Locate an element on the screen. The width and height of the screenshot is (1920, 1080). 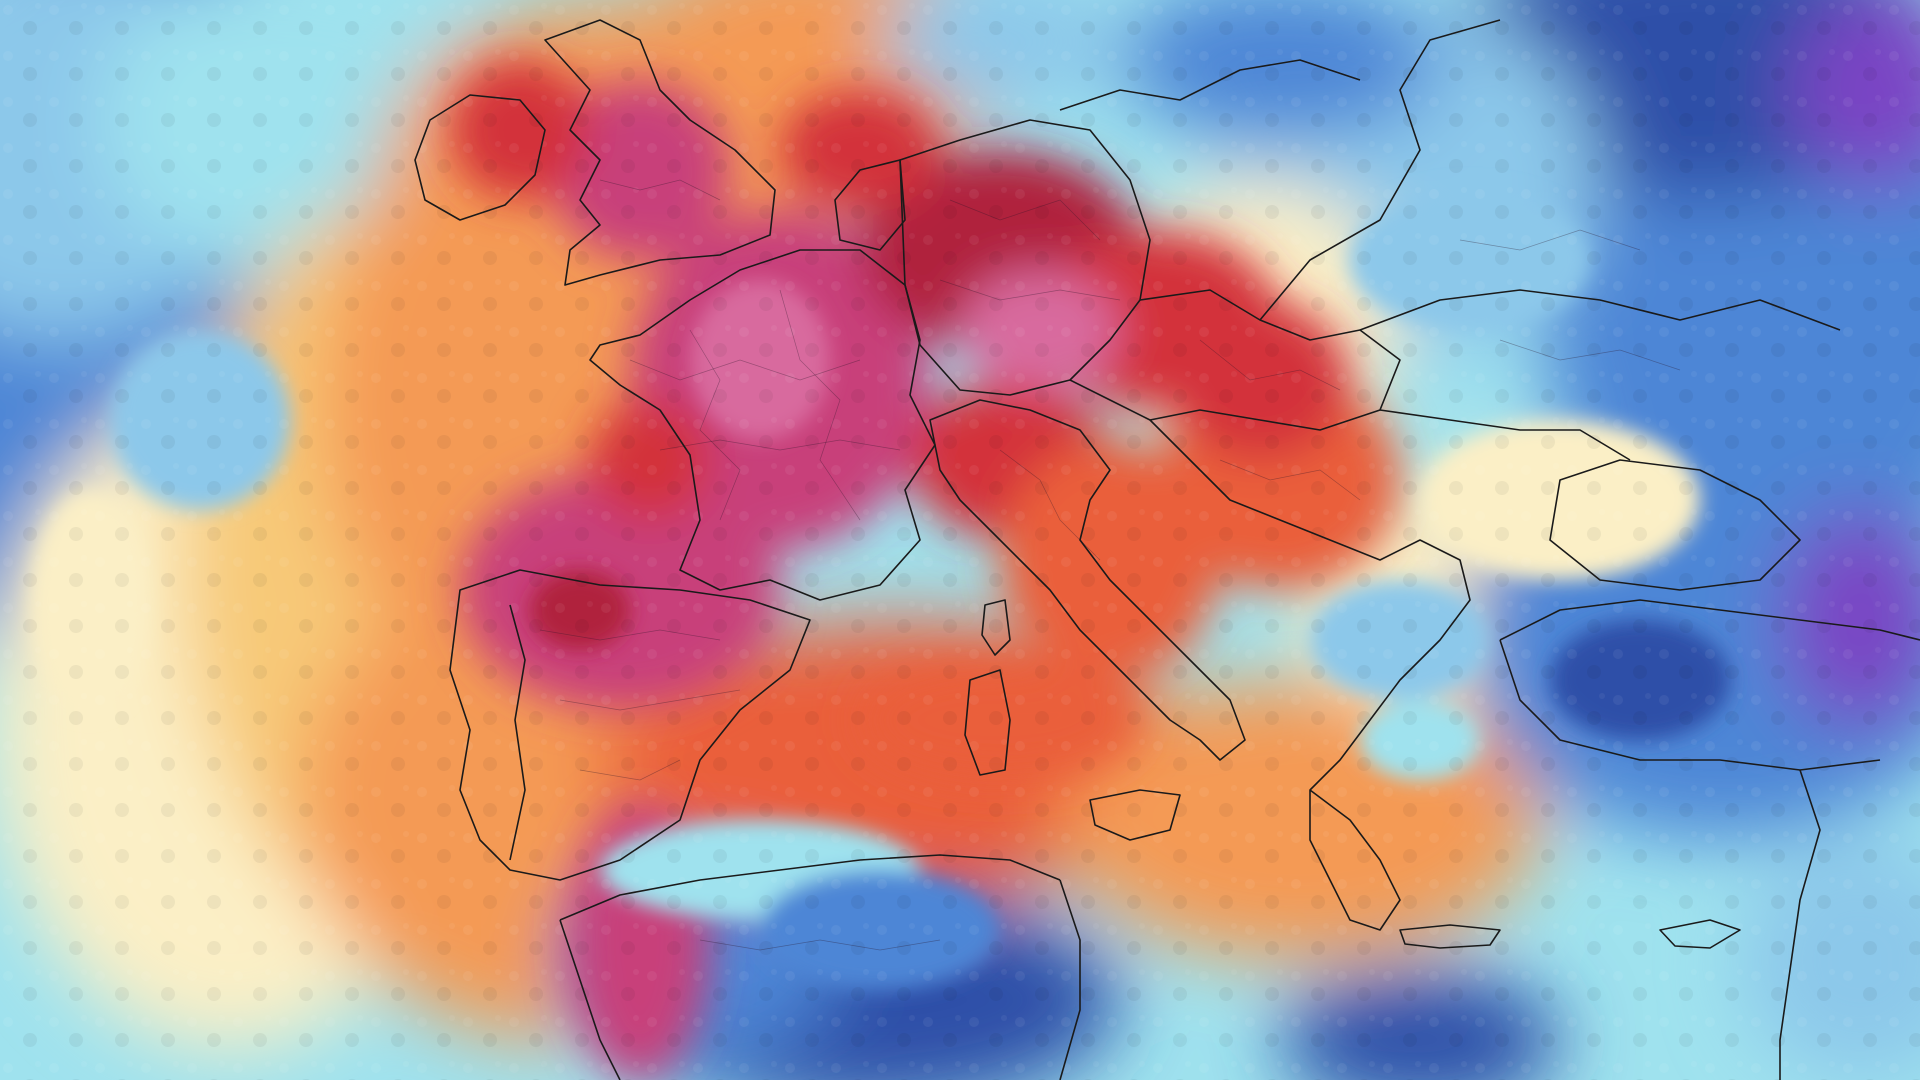
italy-outline is located at coordinates (1087, 580).